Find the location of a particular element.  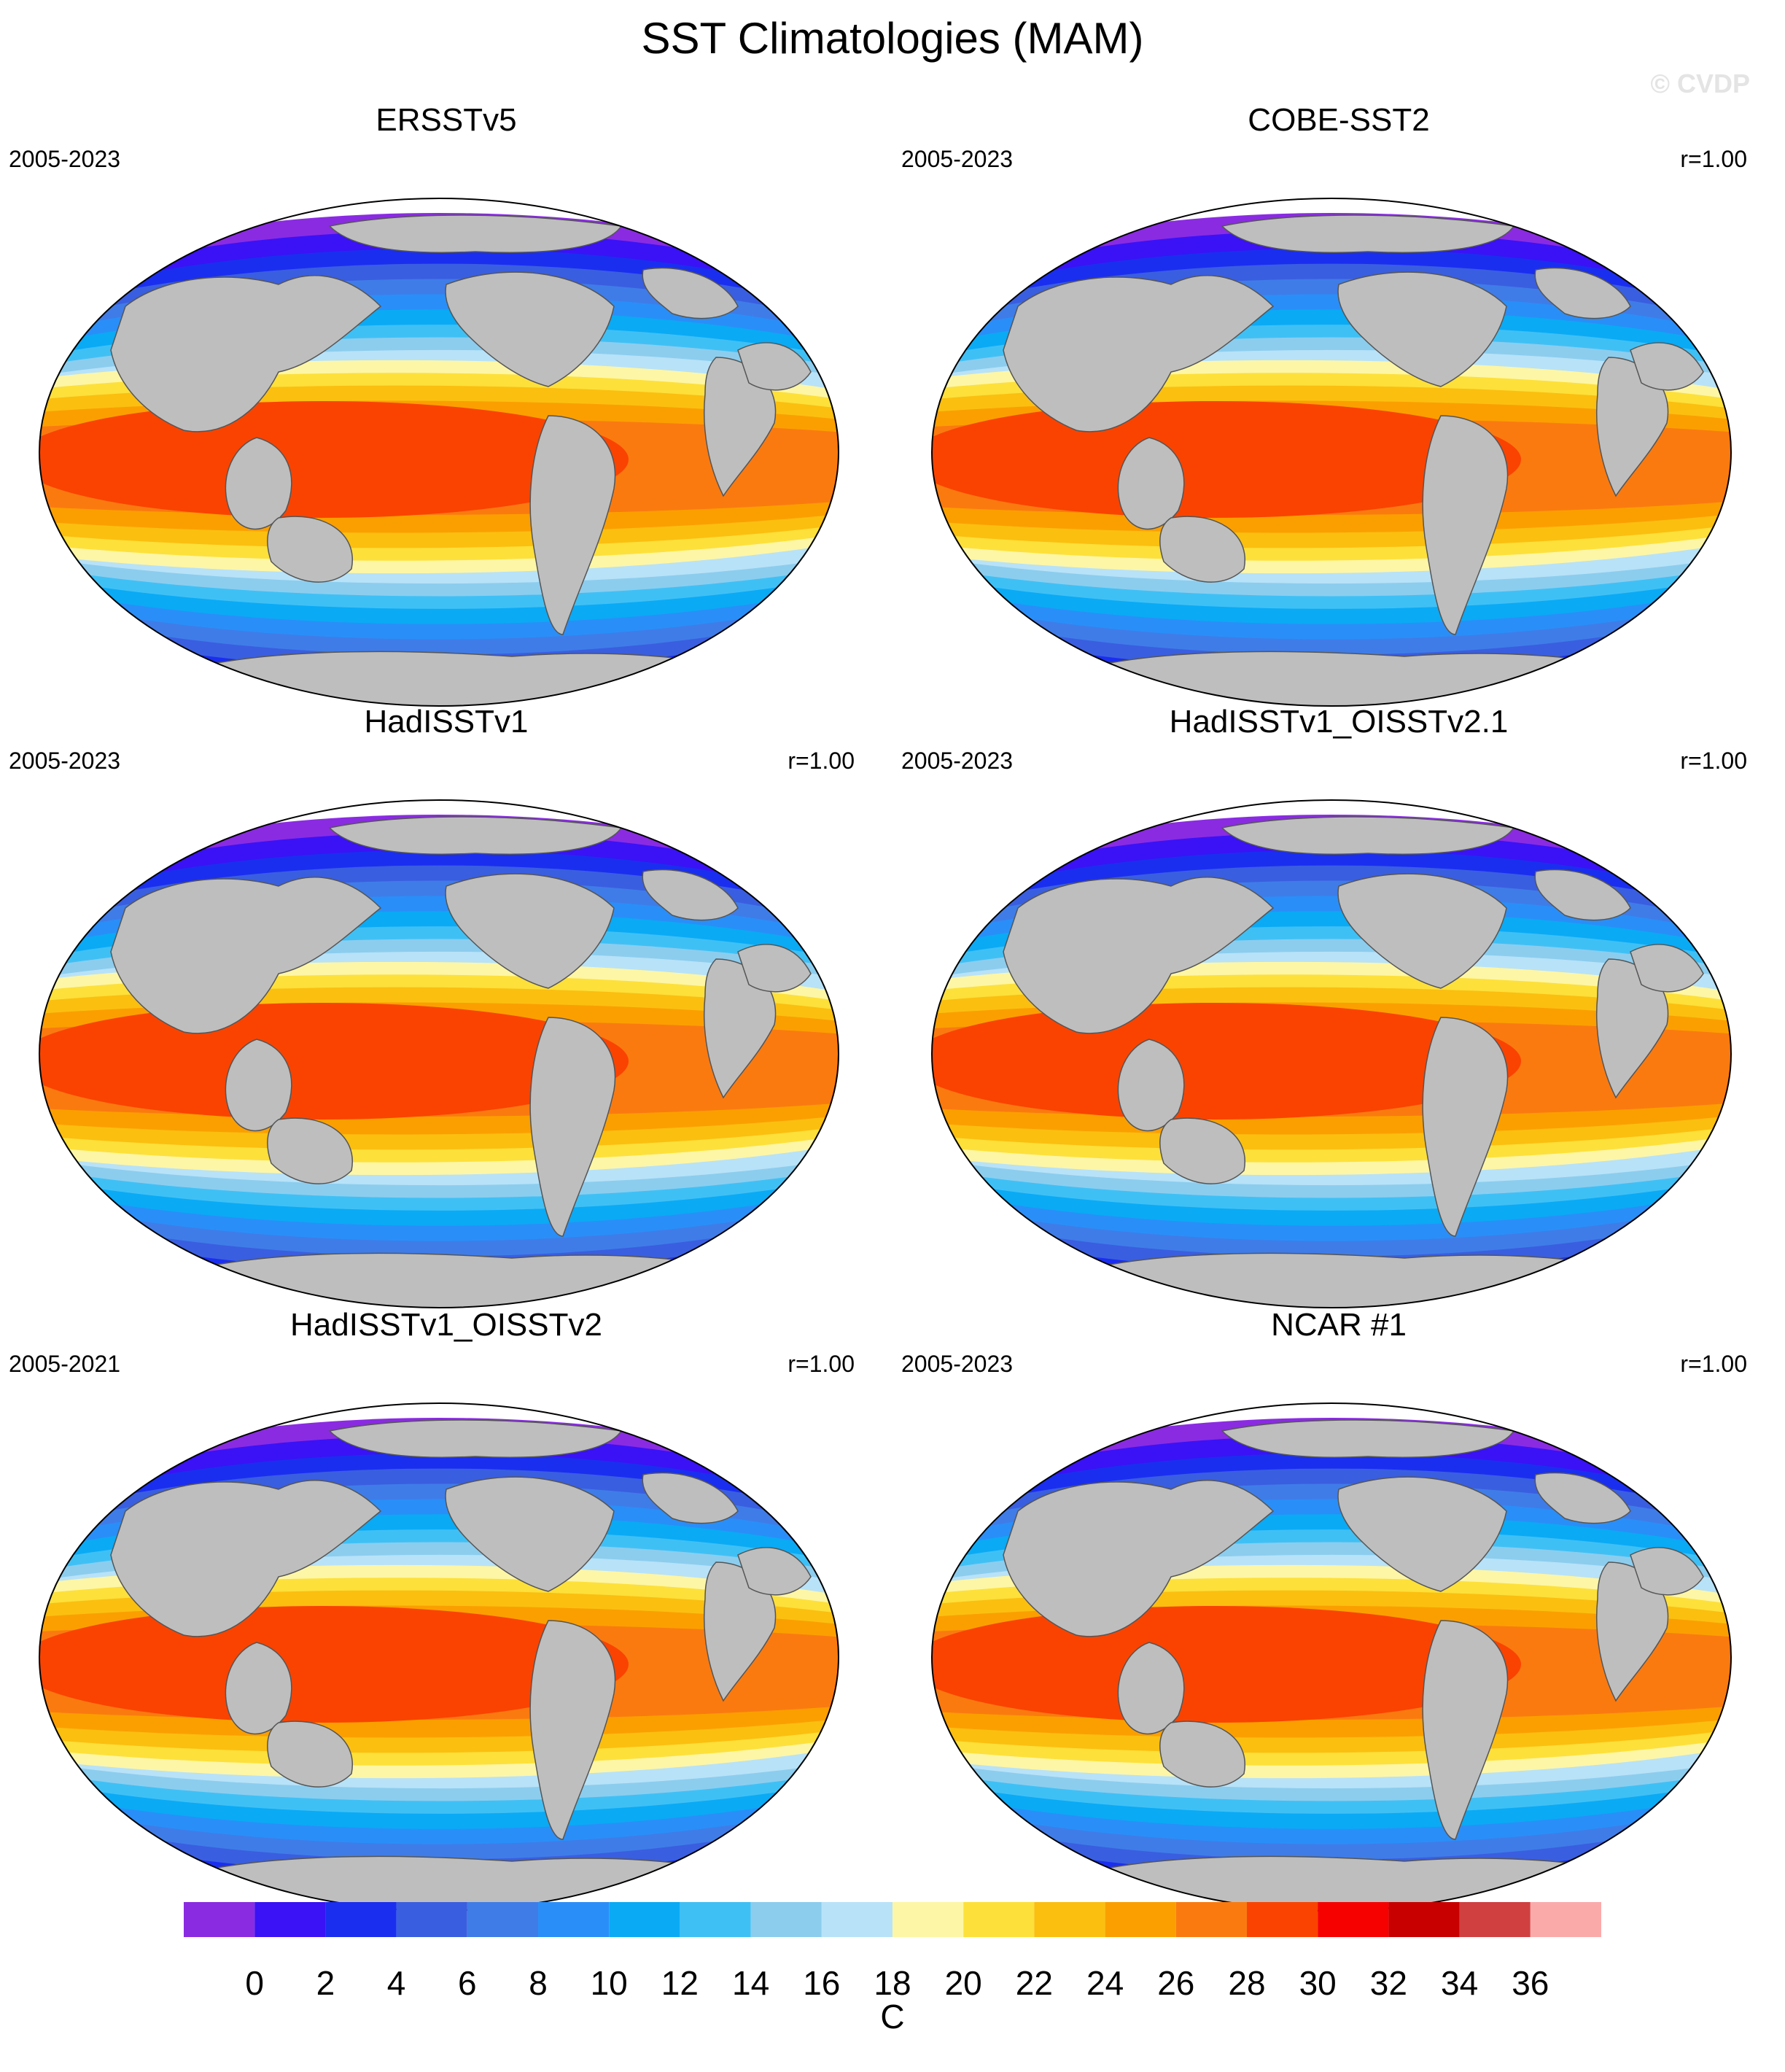

map-panel-cobe-sst2: COBE-SST2 2005-2023 r=1.00 is located at coordinates (1338, 404).